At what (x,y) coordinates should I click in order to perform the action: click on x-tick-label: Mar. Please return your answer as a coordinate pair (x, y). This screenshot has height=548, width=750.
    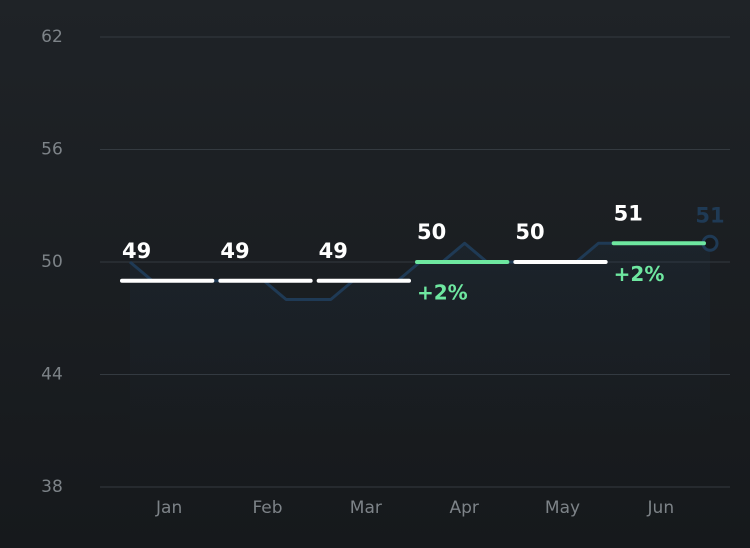
    Looking at the image, I should click on (366, 508).